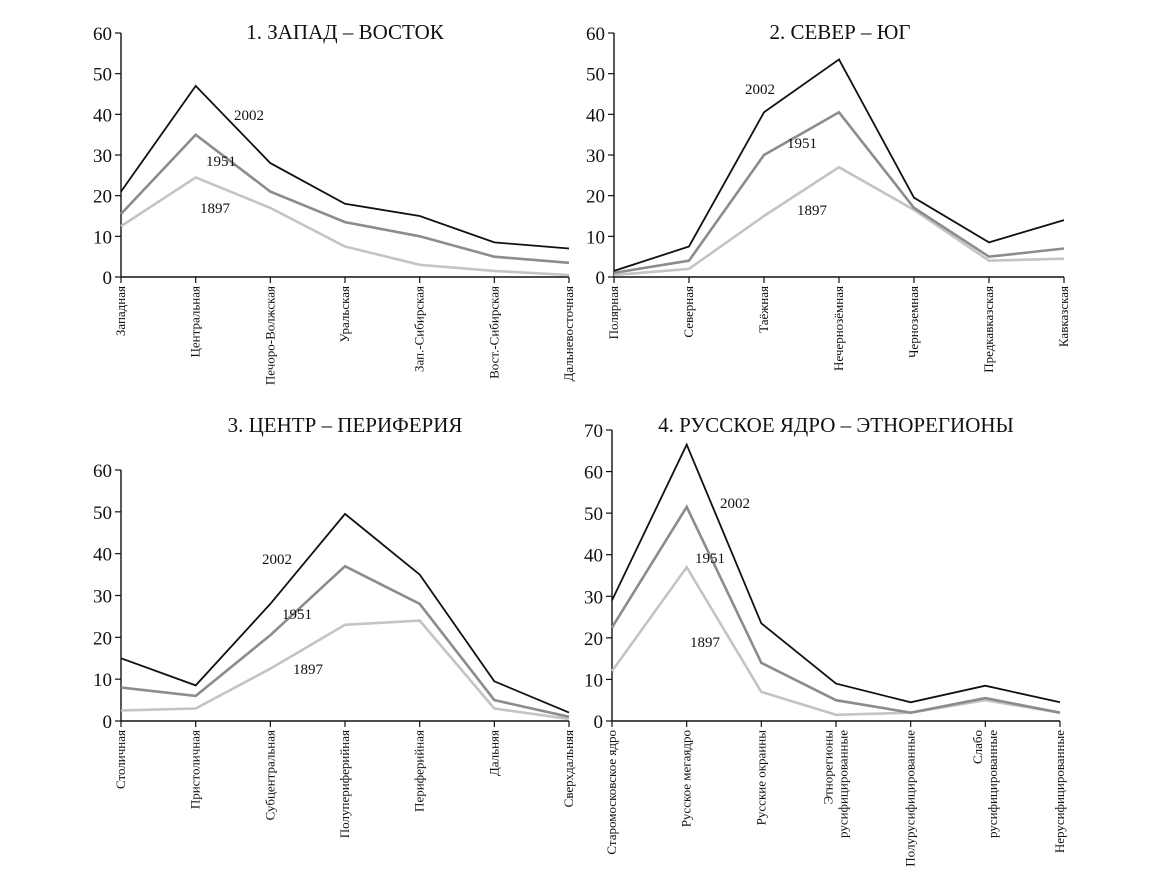 Image resolution: width=1170 pixels, height=876 pixels. I want to click on x-tick-label: Русские окраины, so click(760, 778).